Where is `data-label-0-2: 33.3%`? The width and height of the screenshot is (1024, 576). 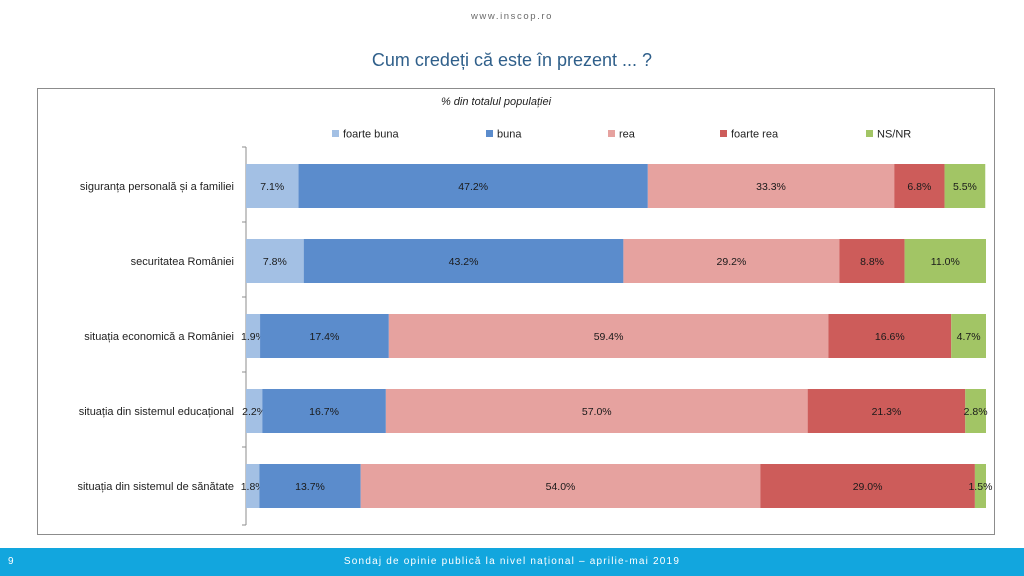 data-label-0-2: 33.3% is located at coordinates (771, 187).